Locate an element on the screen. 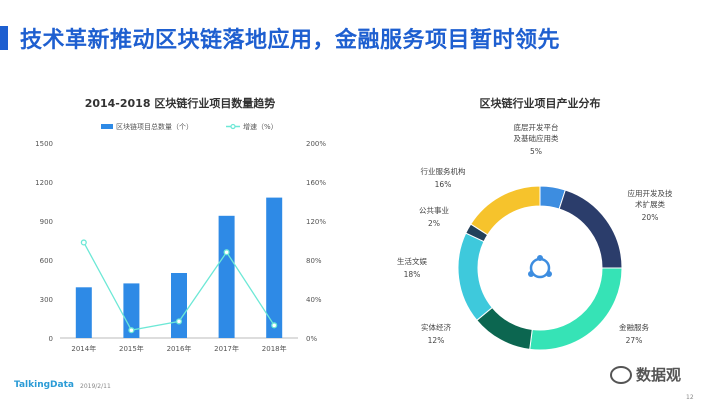 Image resolution: width=720 pixels, height=405 pixels. y-right-tick-label: 160% is located at coordinates (316, 183).